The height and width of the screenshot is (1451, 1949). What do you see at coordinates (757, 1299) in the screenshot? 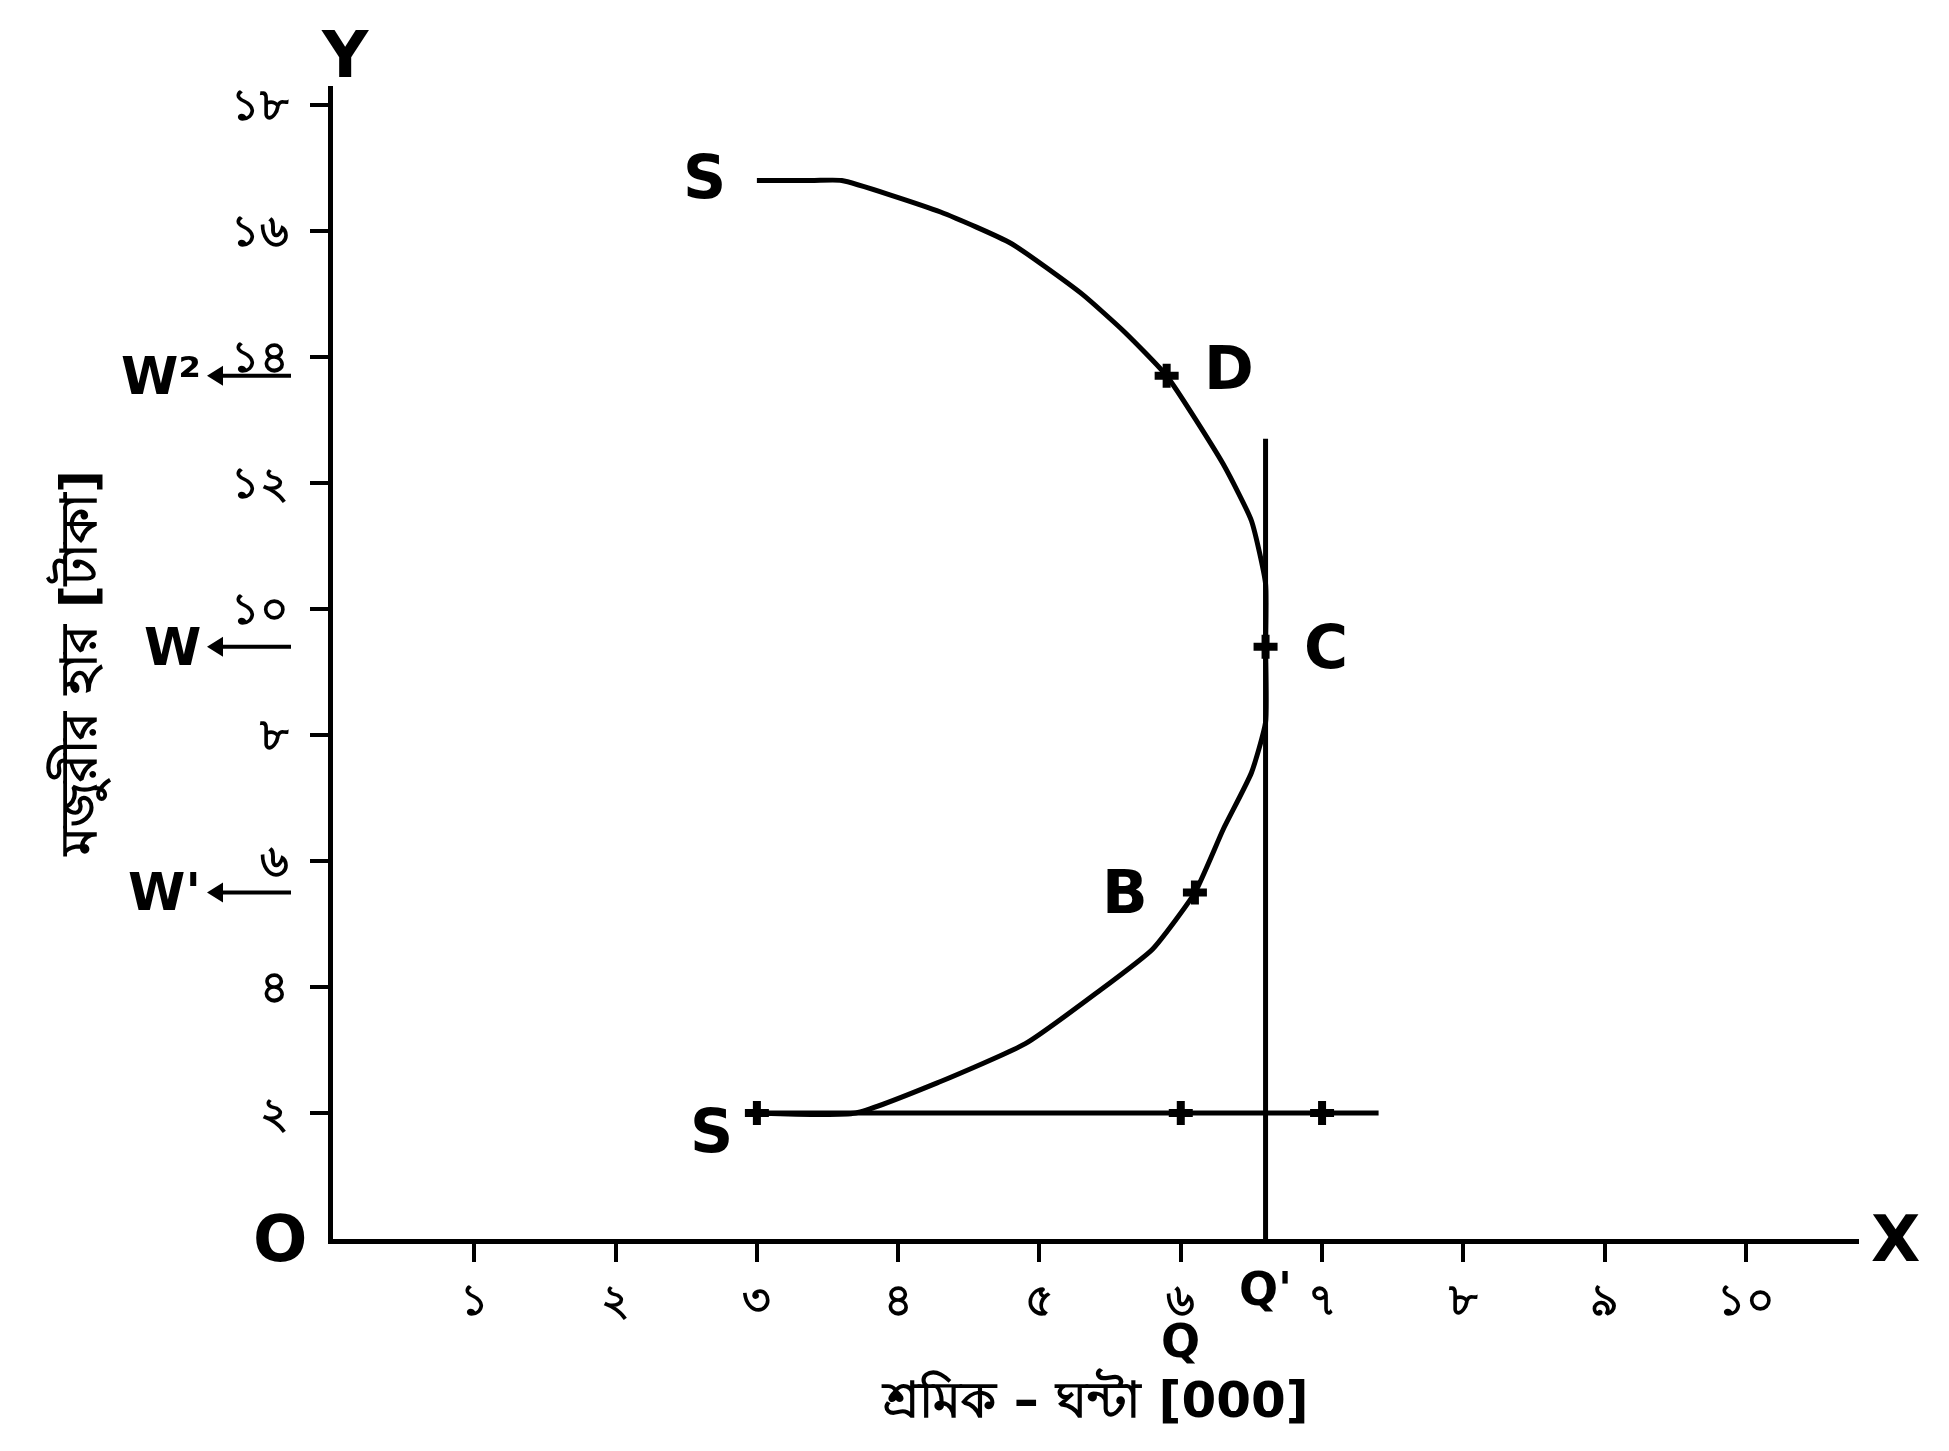
I see `x-tick-label: ৩` at bounding box center [757, 1299].